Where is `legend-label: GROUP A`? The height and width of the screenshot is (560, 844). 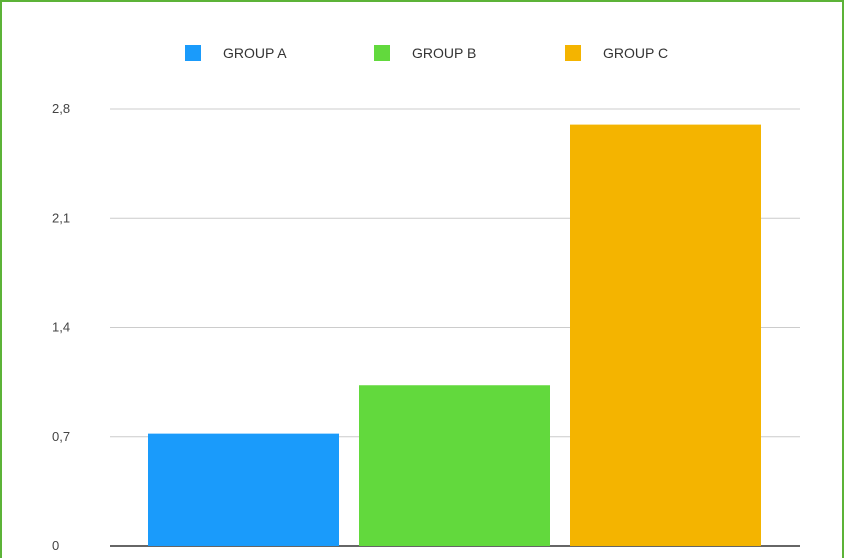
legend-label: GROUP A is located at coordinates (255, 53).